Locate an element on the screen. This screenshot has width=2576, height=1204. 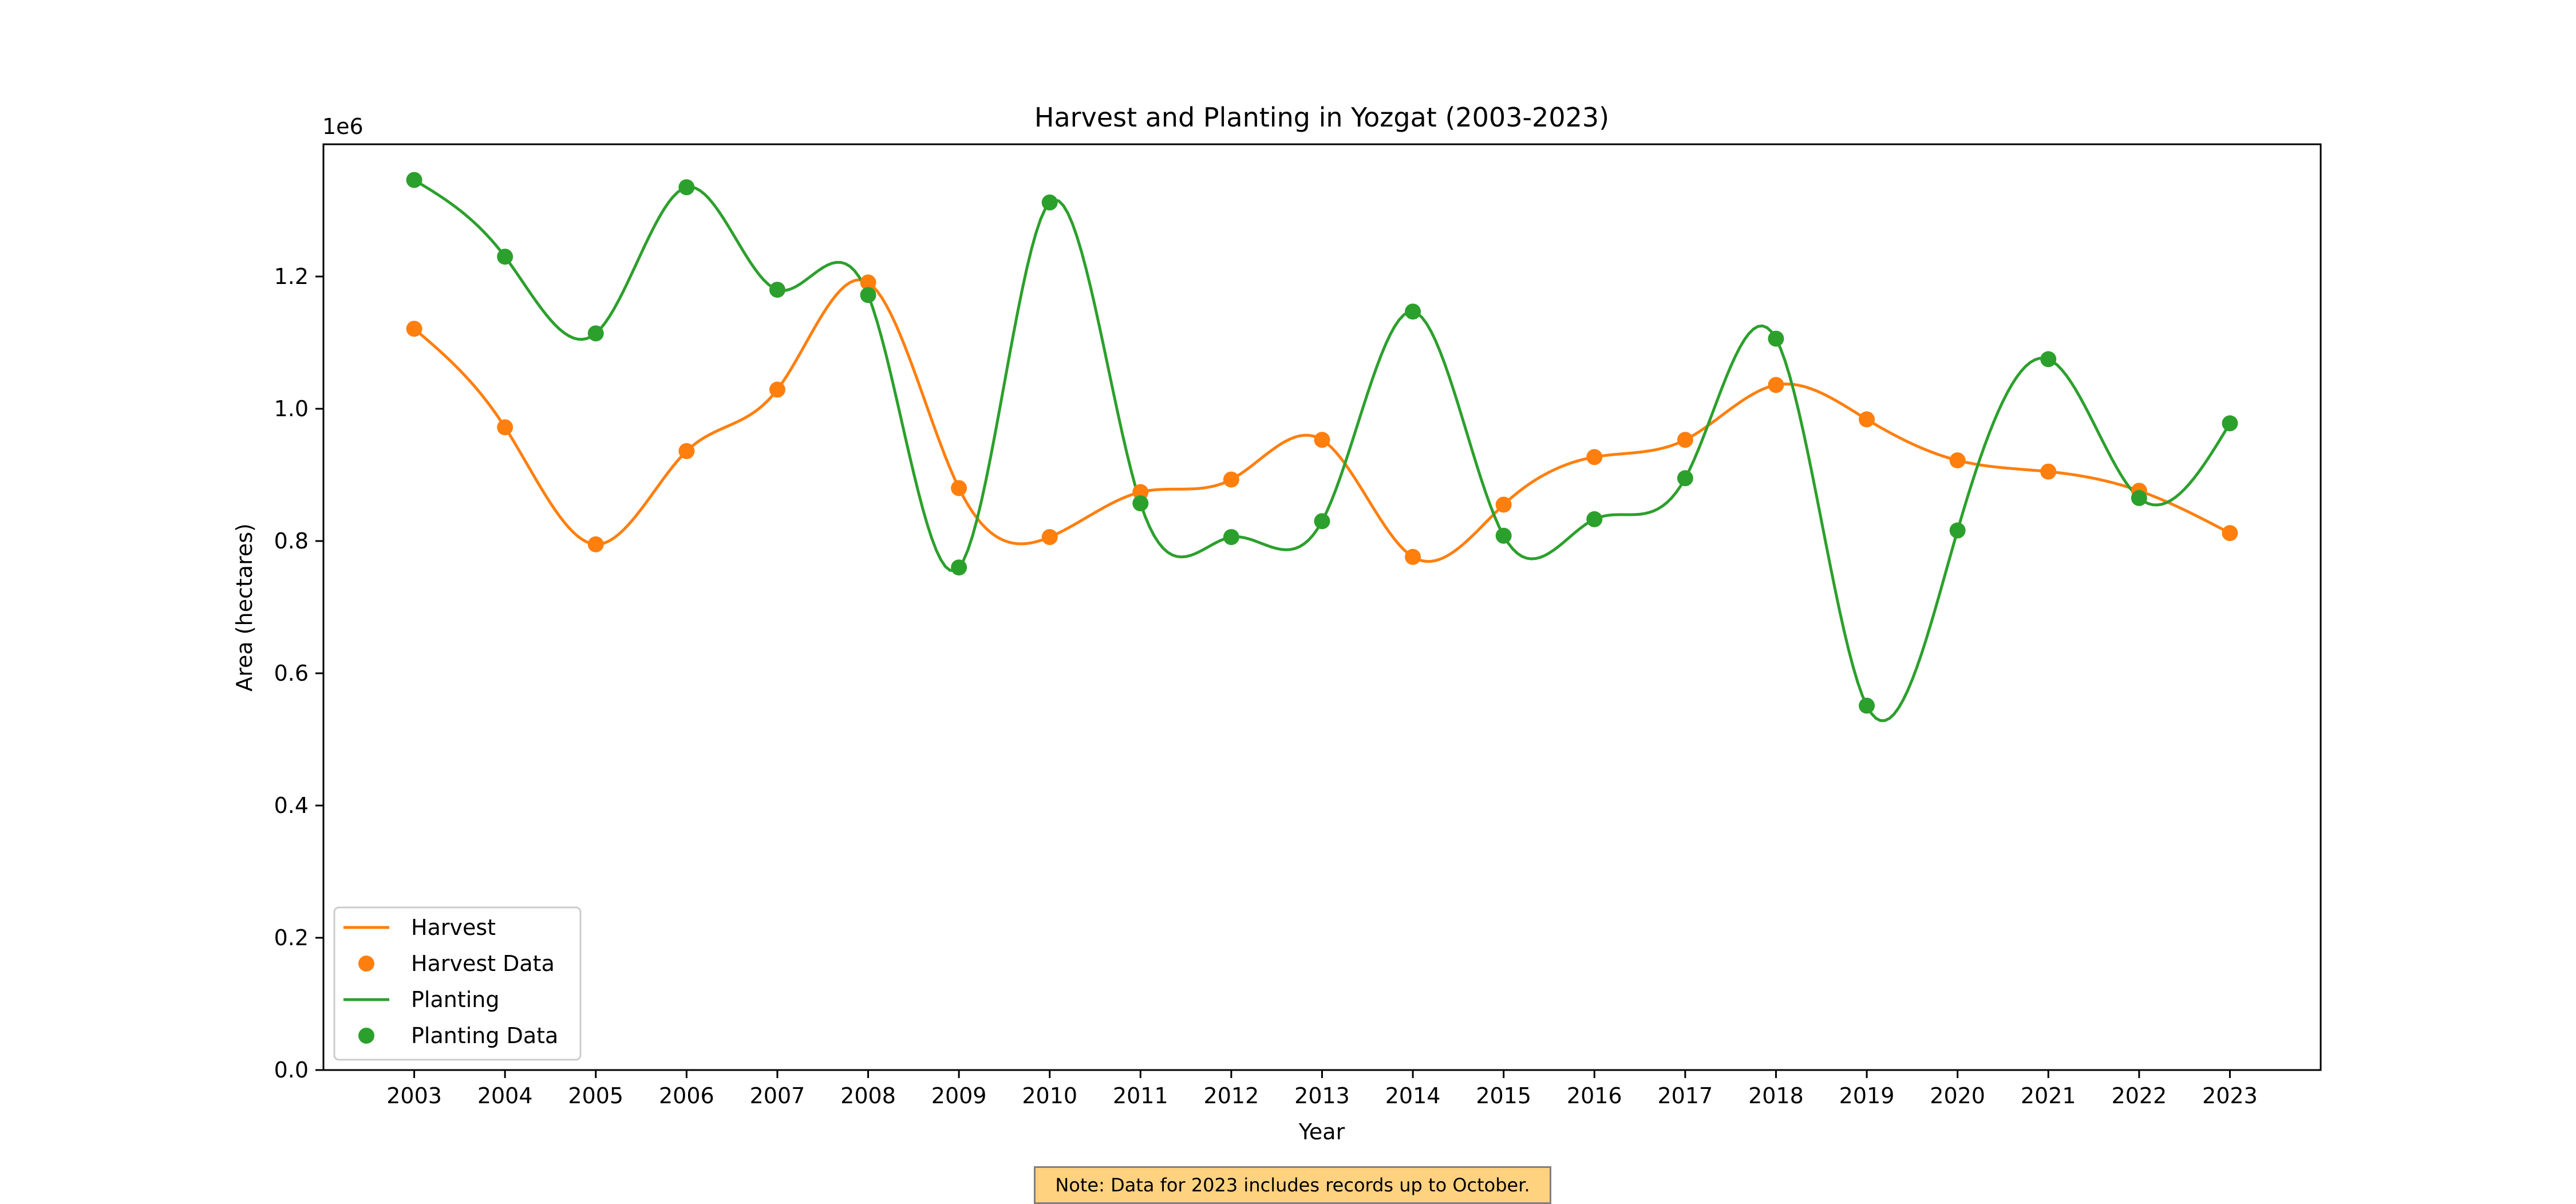
x-tick-label: 2023 is located at coordinates (2230, 1095).